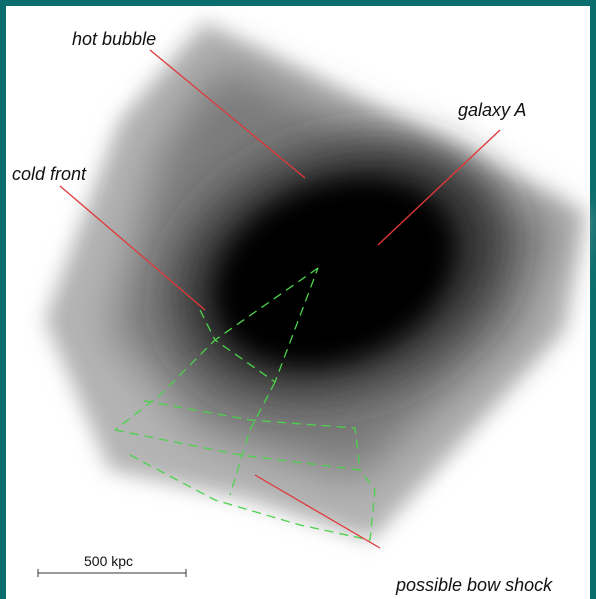 Image resolution: width=596 pixels, height=599 pixels. What do you see at coordinates (474, 585) in the screenshot?
I see `label: possible bow shock` at bounding box center [474, 585].